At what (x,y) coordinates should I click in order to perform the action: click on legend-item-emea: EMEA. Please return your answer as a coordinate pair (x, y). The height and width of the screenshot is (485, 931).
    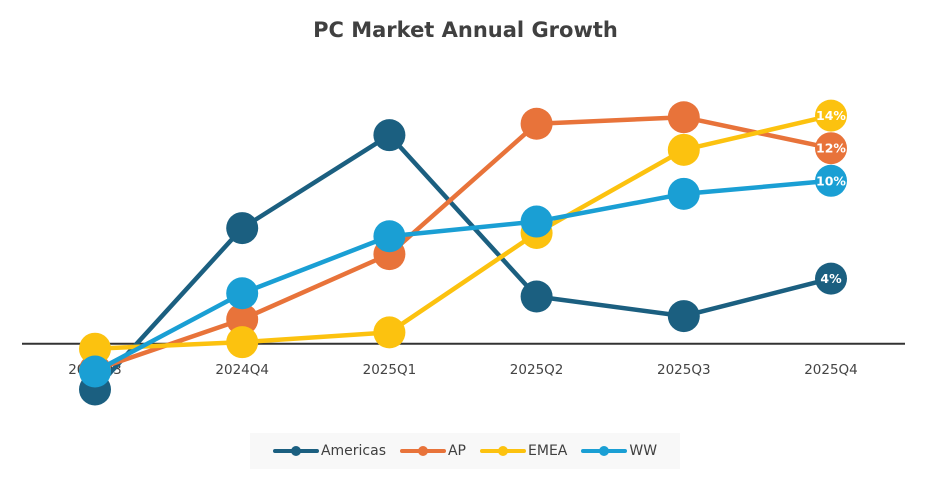
    Looking at the image, I should click on (523, 451).